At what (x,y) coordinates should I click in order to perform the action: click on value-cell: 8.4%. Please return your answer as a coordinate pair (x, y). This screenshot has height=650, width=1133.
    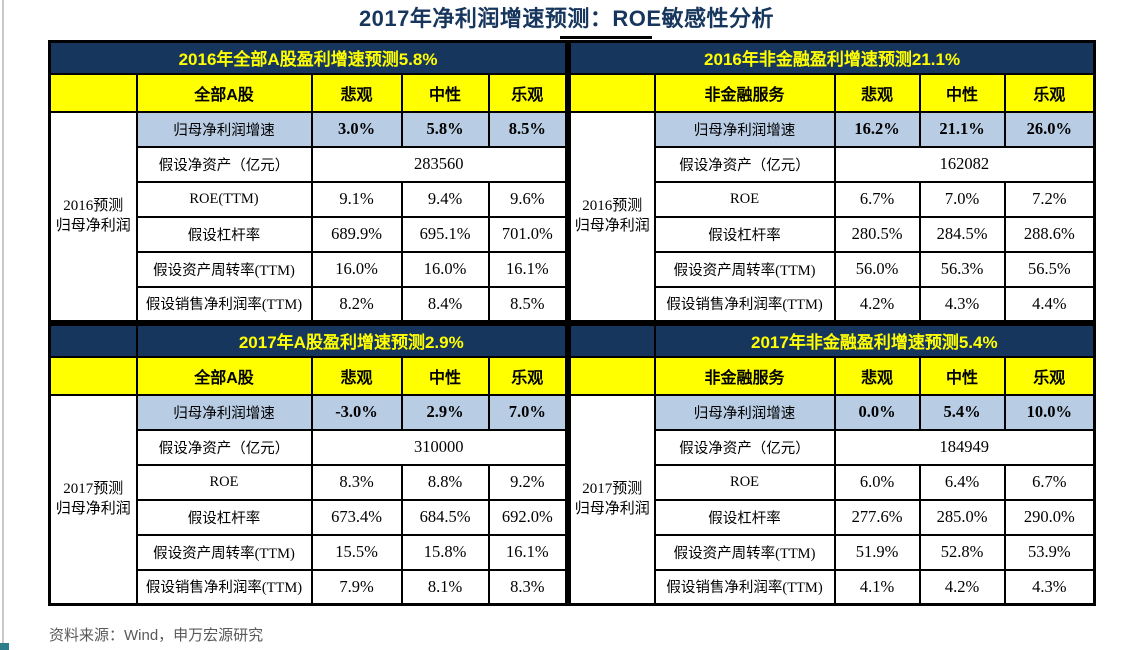
    Looking at the image, I should click on (445, 304).